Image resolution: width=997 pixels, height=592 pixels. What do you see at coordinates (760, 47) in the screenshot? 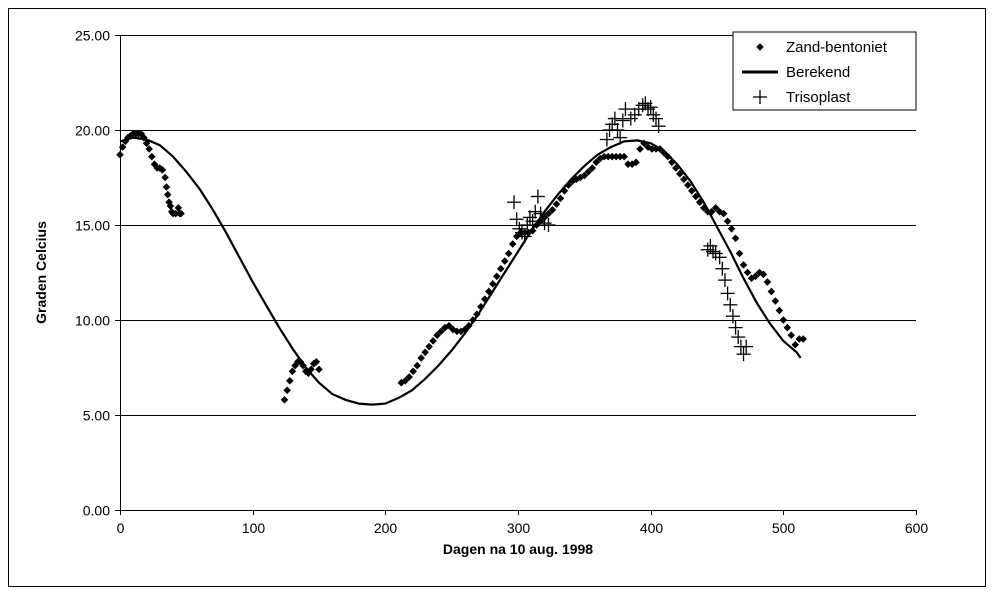
I see `legend-marker-icon` at bounding box center [760, 47].